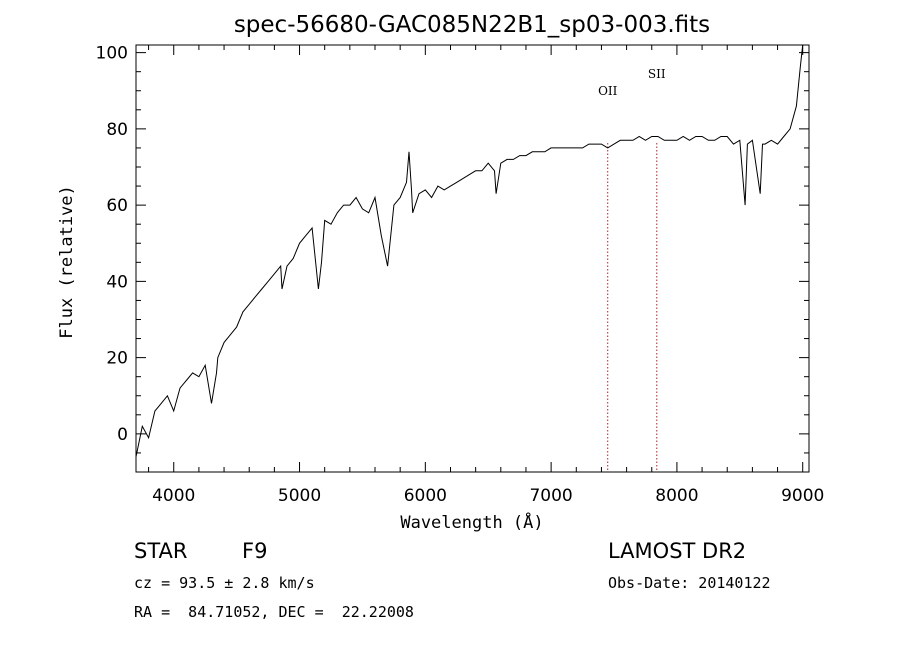 The height and width of the screenshot is (649, 900). I want to click on chart-title: spec-56680-GAC085N22B1_sp03-003.fits, so click(472, 25).